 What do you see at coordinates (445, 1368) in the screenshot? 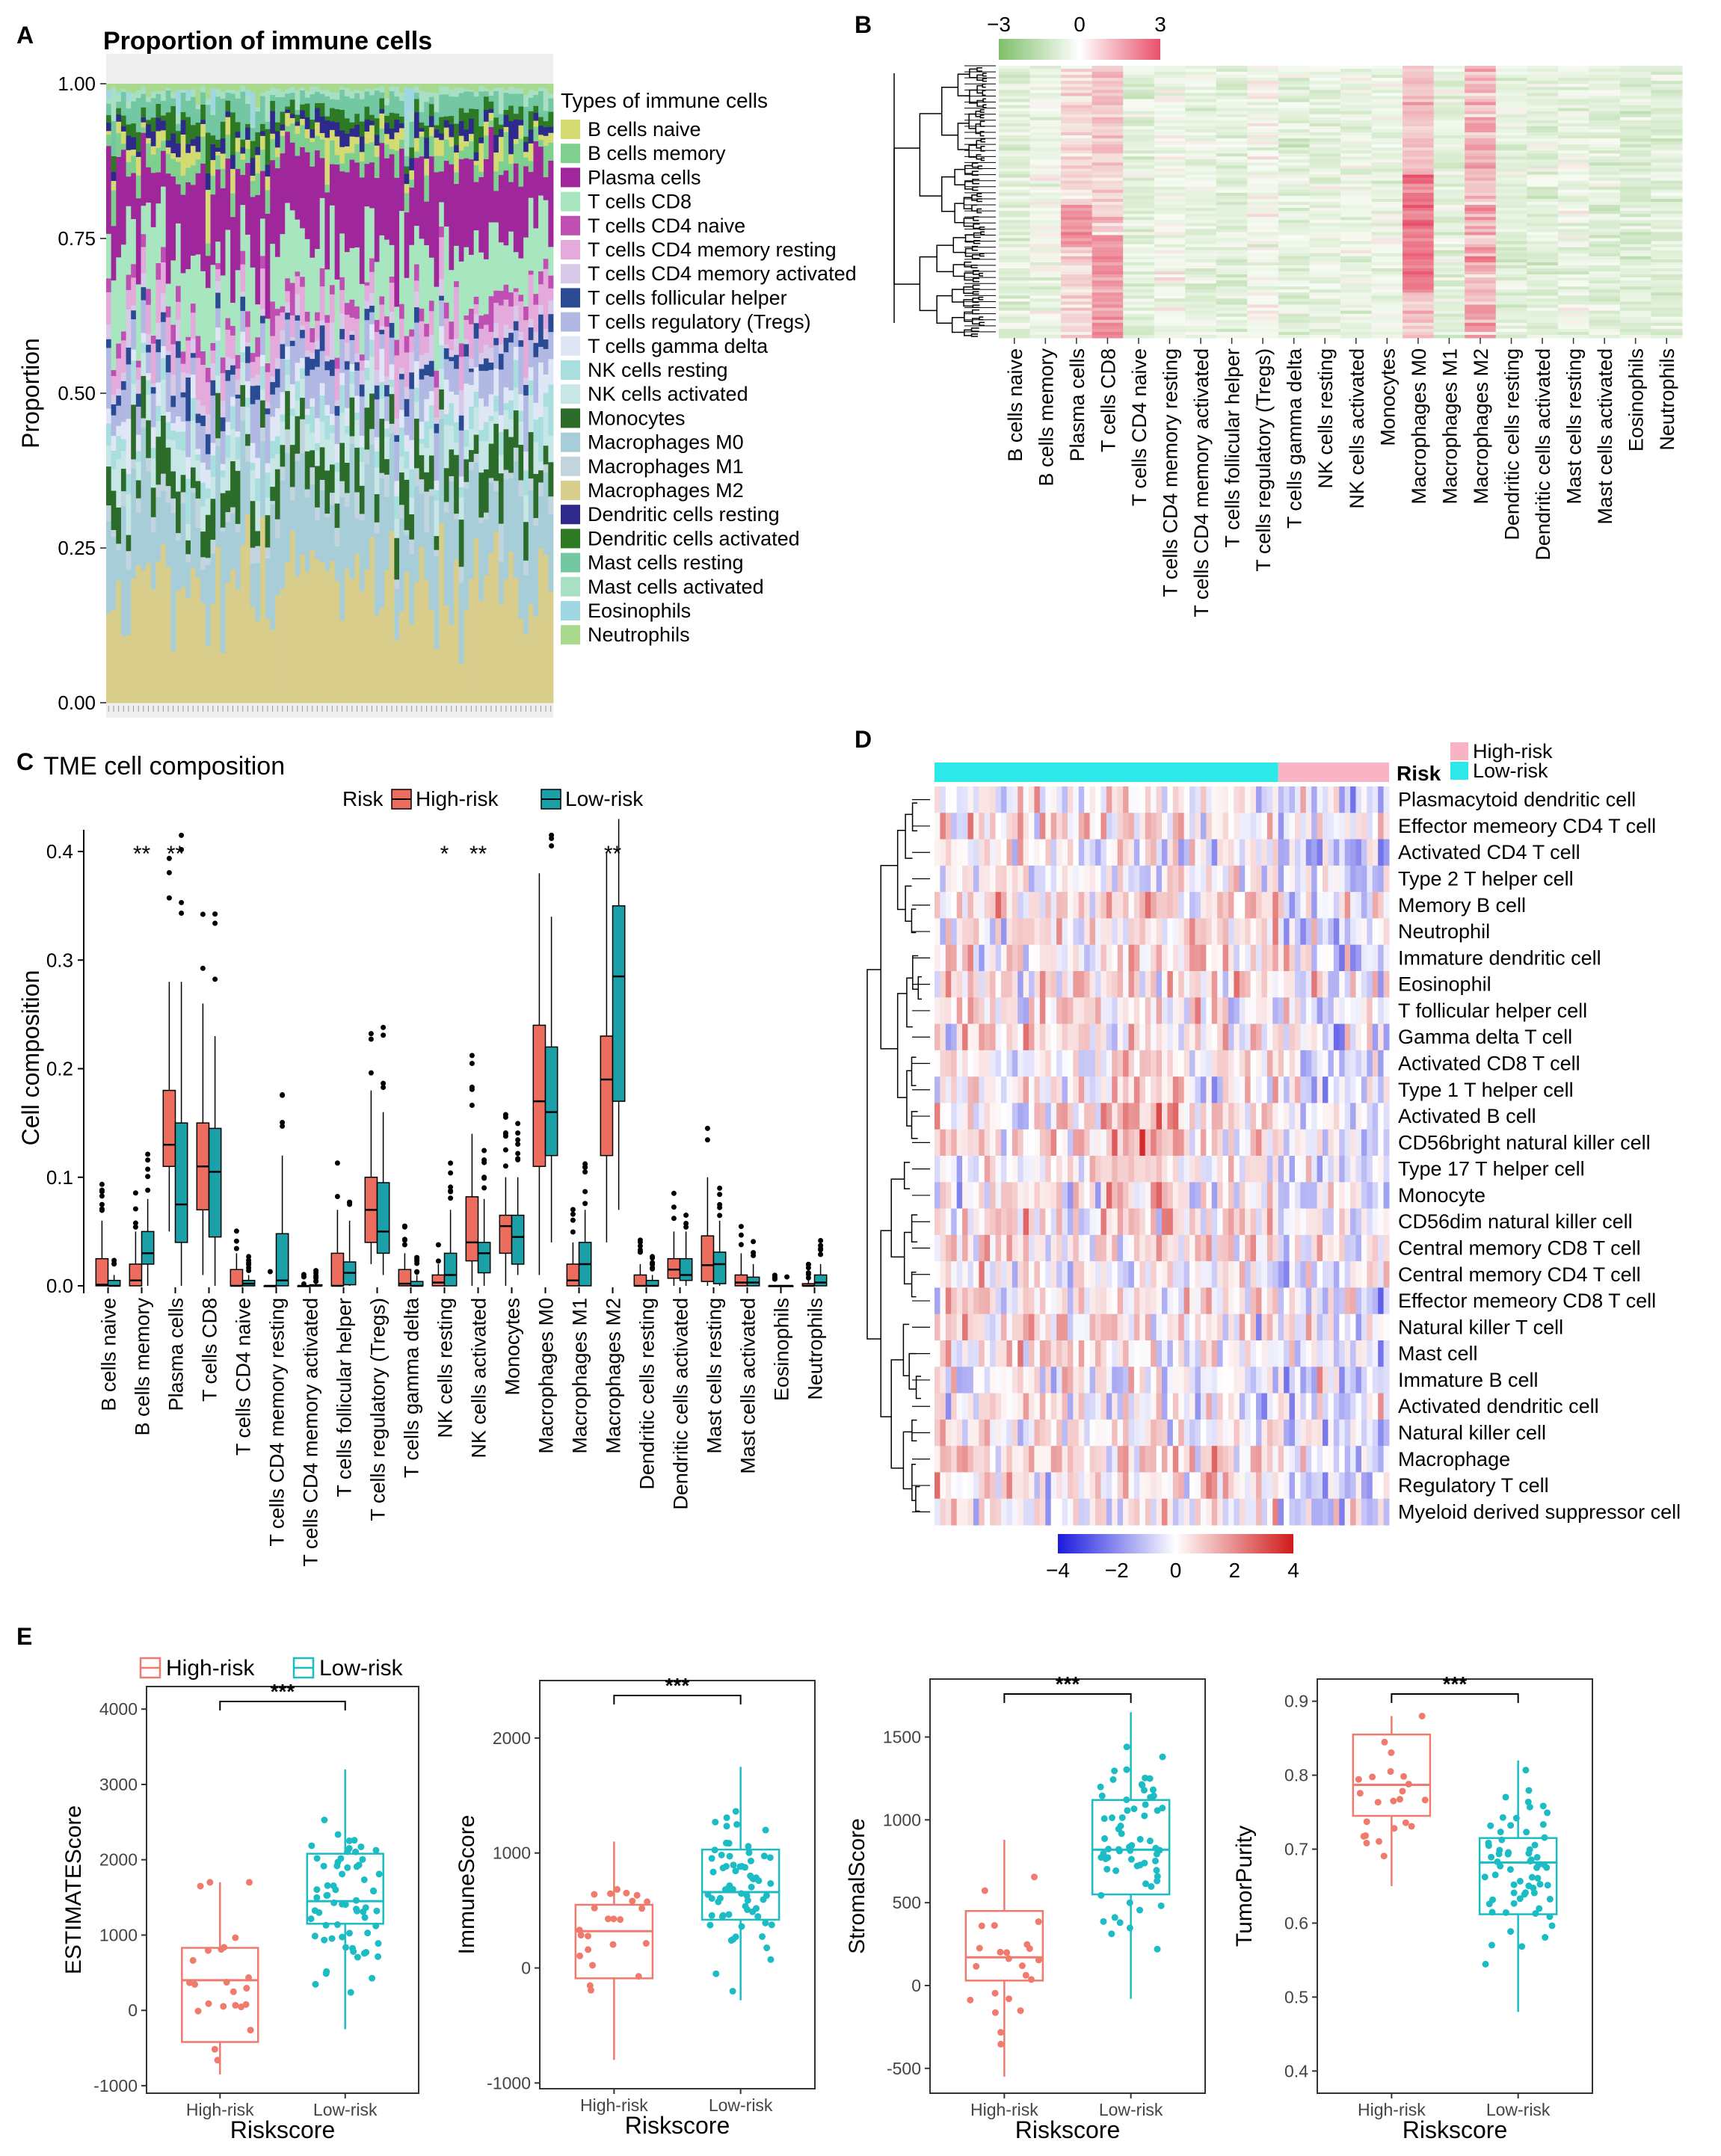
I see `x-tick-label: NK cells resting` at bounding box center [445, 1368].